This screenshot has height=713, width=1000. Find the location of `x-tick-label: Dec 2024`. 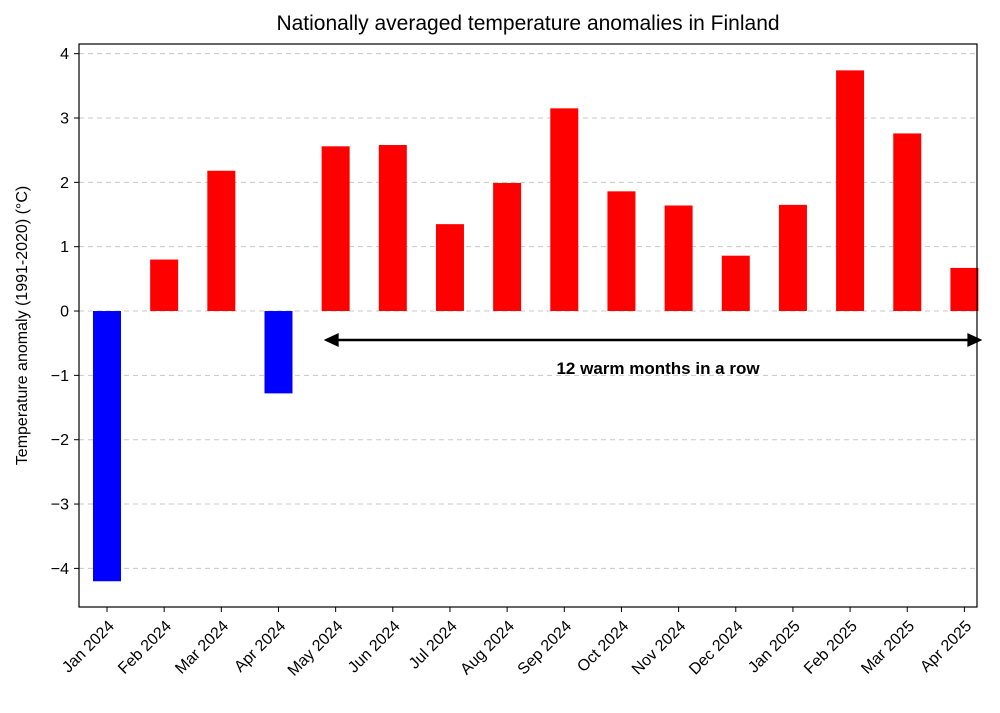

x-tick-label: Dec 2024 is located at coordinates (716, 648).